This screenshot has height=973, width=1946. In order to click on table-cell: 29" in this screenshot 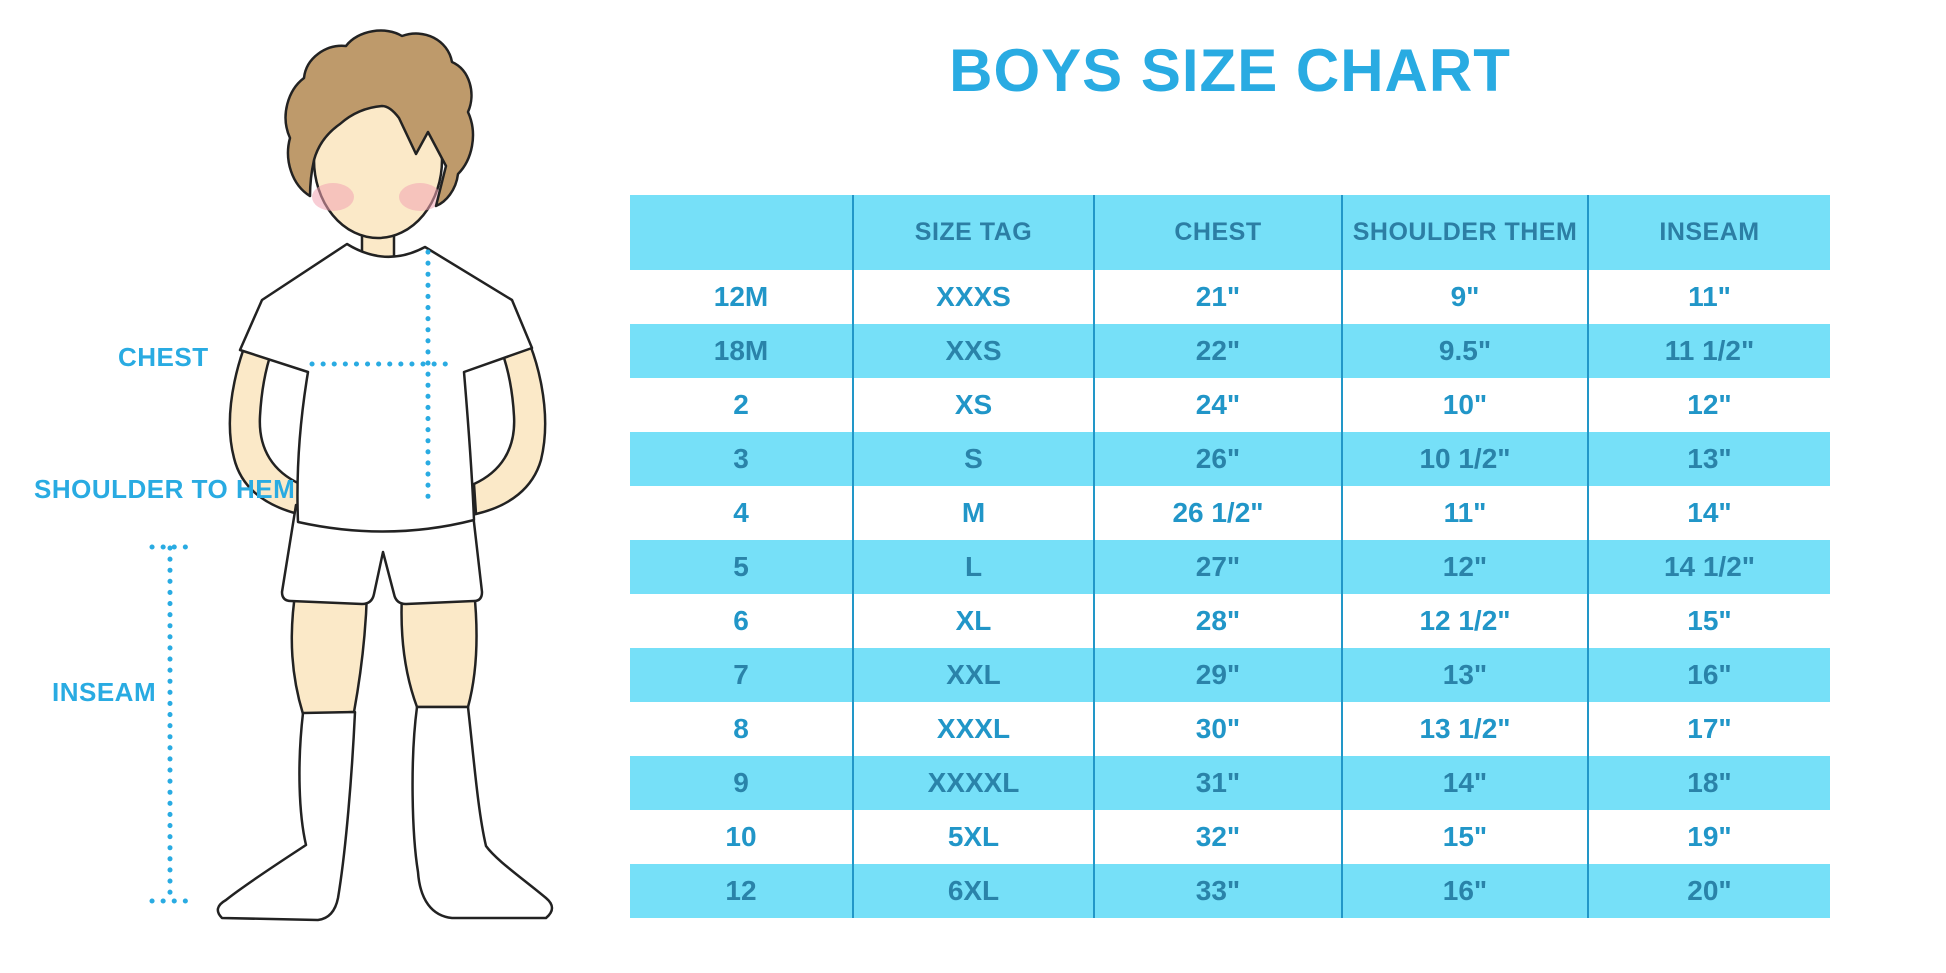, I will do `click(1217, 675)`.